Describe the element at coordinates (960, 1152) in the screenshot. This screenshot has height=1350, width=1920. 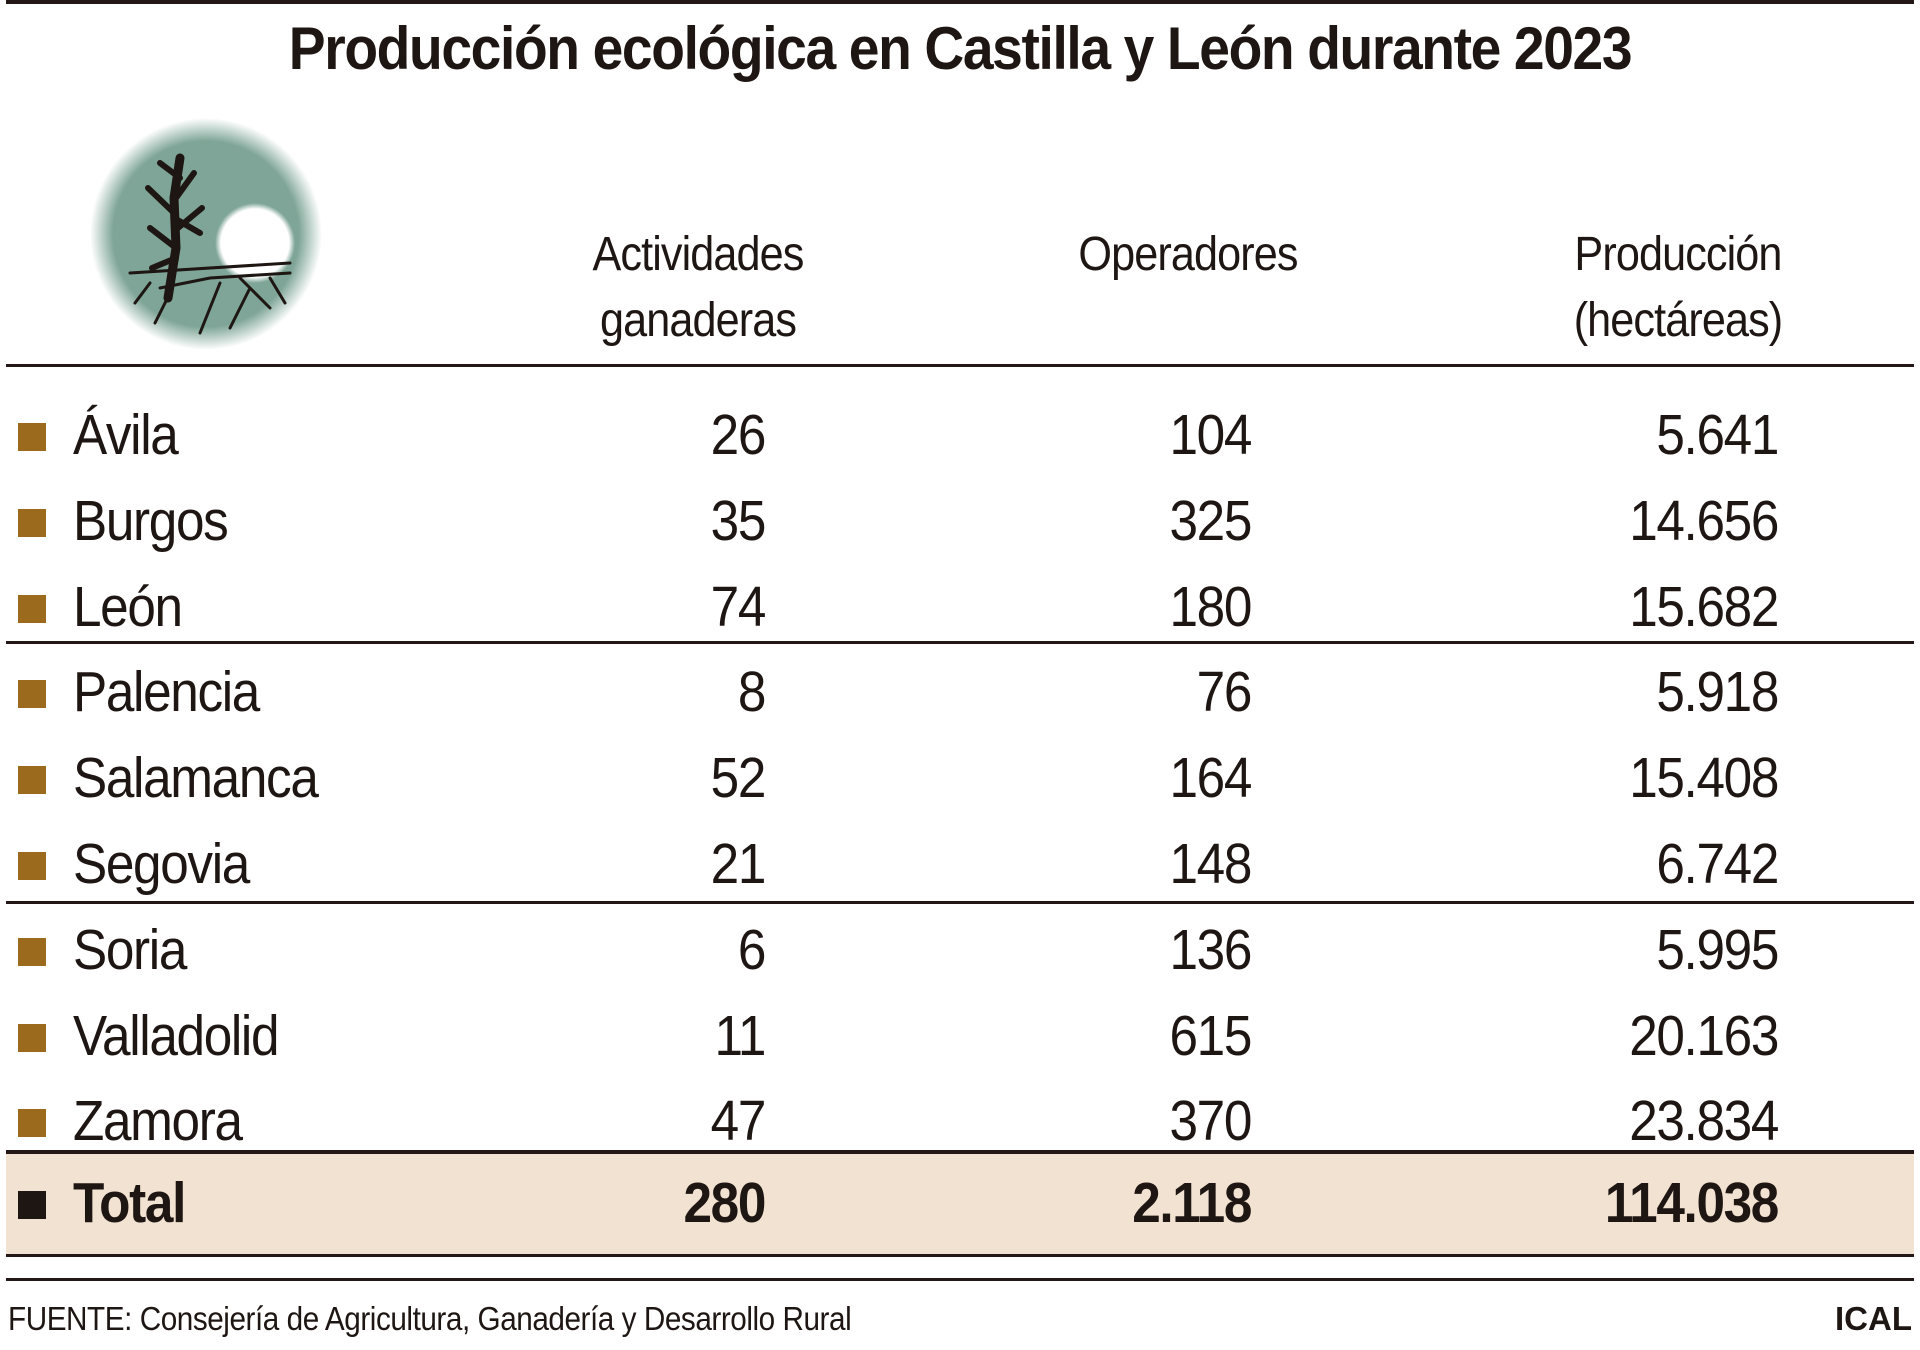
I see `total-top-rule` at that location.